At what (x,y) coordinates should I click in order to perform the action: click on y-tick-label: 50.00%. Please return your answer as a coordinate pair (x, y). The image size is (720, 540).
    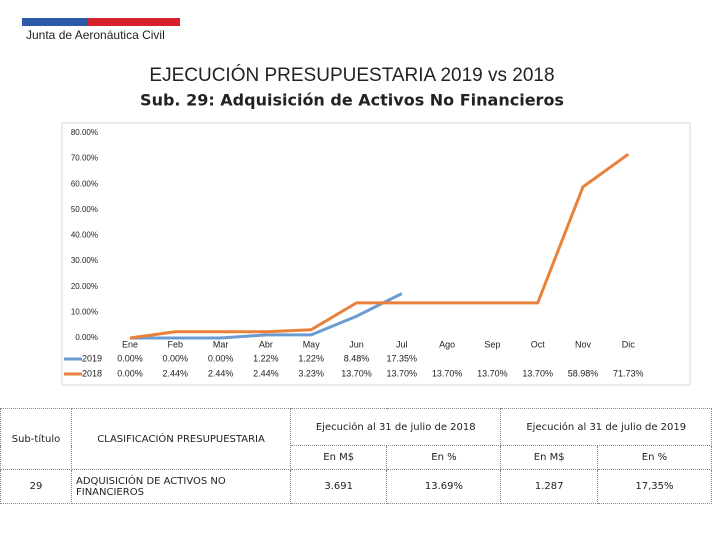
    Looking at the image, I should click on (84, 209).